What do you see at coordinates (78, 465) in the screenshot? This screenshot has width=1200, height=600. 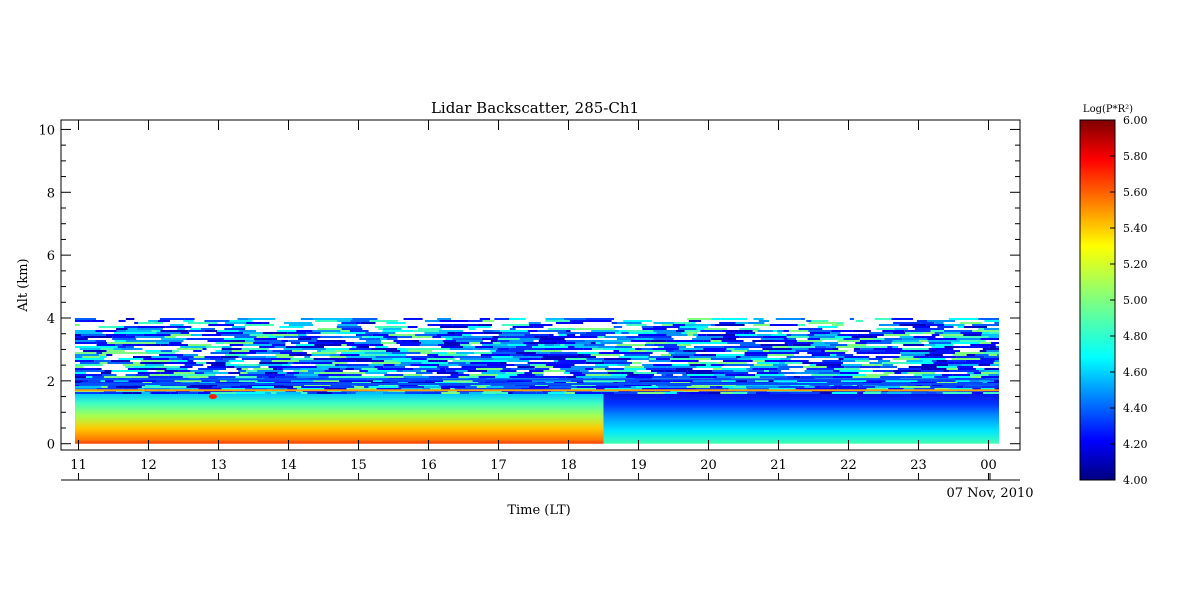 I see `x-tick-label: 11` at bounding box center [78, 465].